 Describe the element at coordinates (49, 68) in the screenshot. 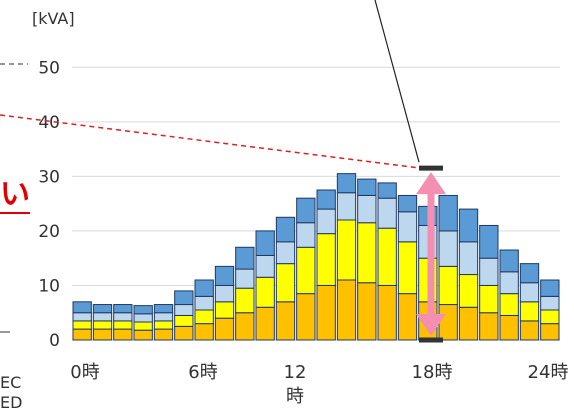

I see `y-tick-label: 50` at that location.